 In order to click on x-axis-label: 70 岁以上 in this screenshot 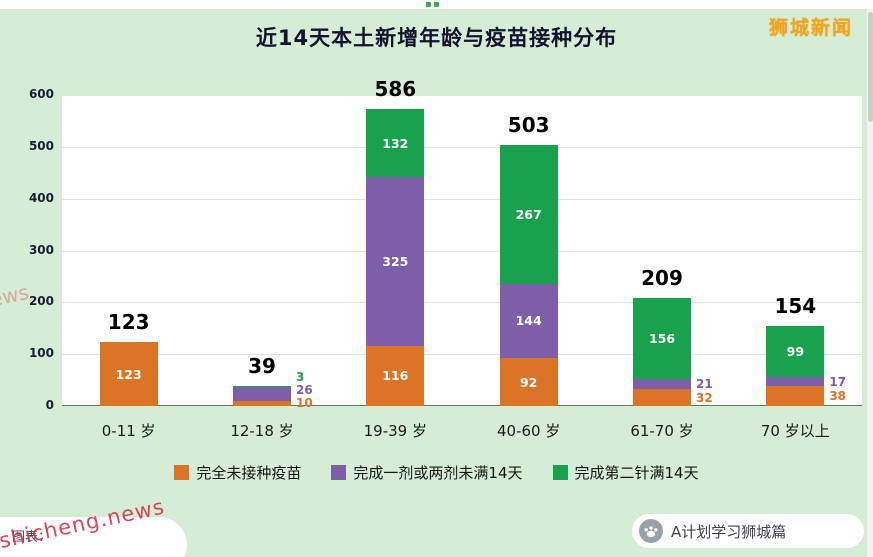, I will do `click(795, 431)`.